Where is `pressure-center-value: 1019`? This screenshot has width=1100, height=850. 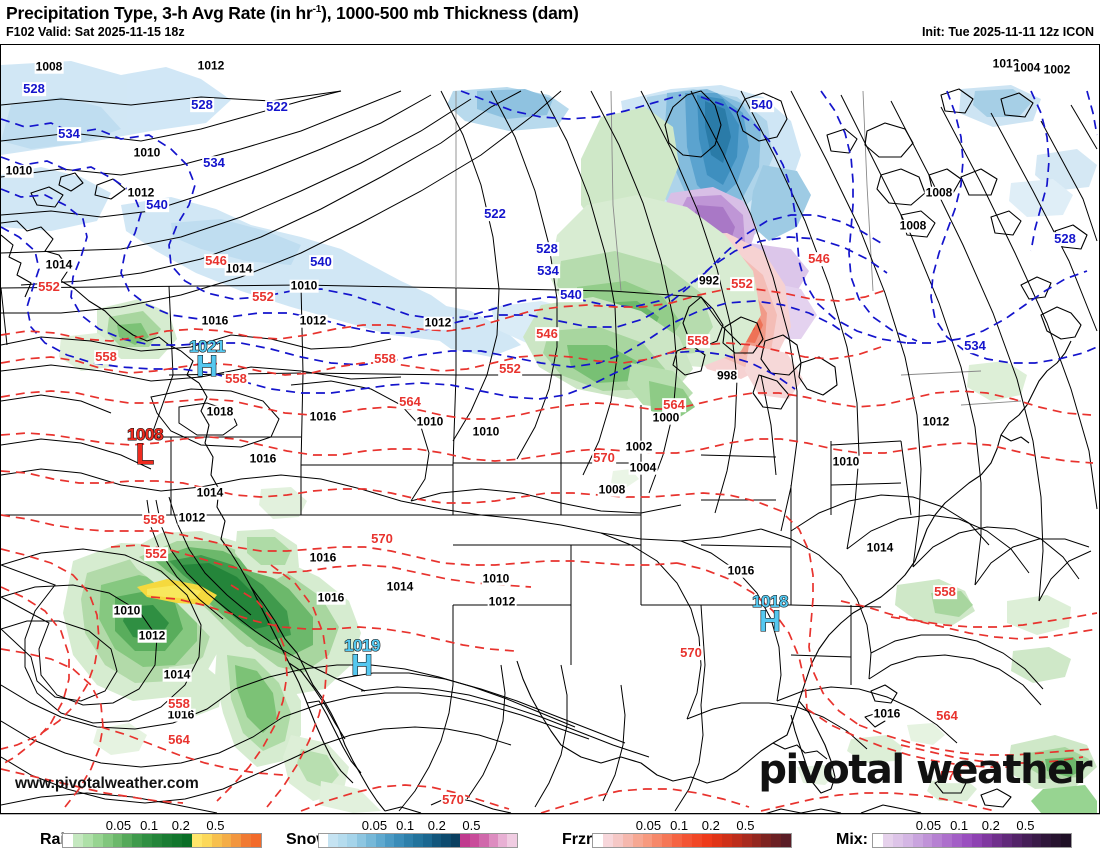 pressure-center-value: 1019 is located at coordinates (362, 645).